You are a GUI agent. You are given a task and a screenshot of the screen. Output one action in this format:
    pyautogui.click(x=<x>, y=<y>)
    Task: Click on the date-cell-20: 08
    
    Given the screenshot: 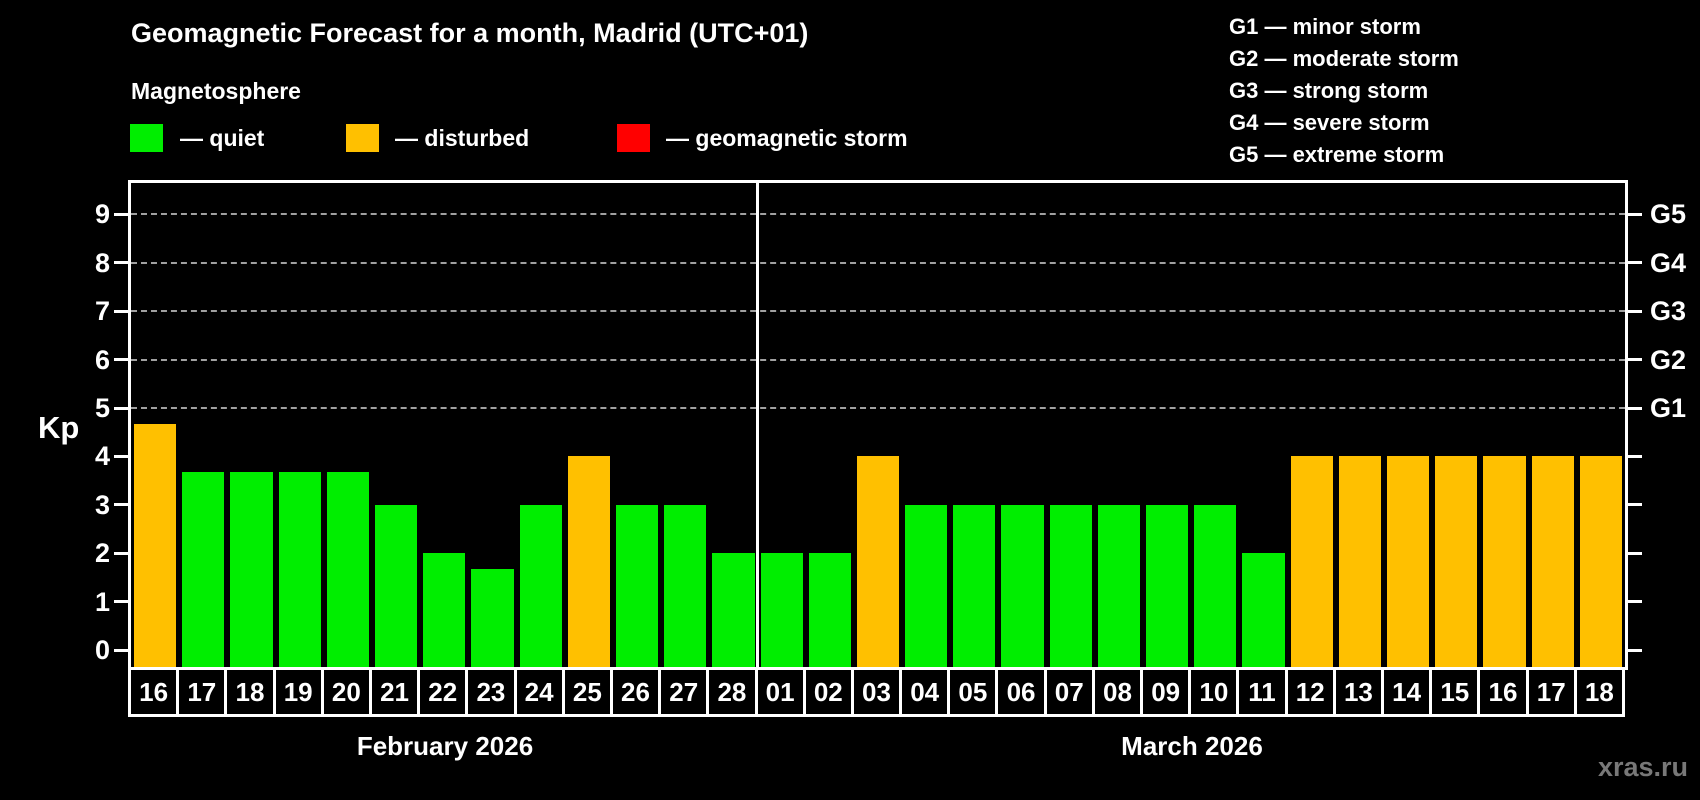 What is the action you would take?
    pyautogui.click(x=1117, y=692)
    